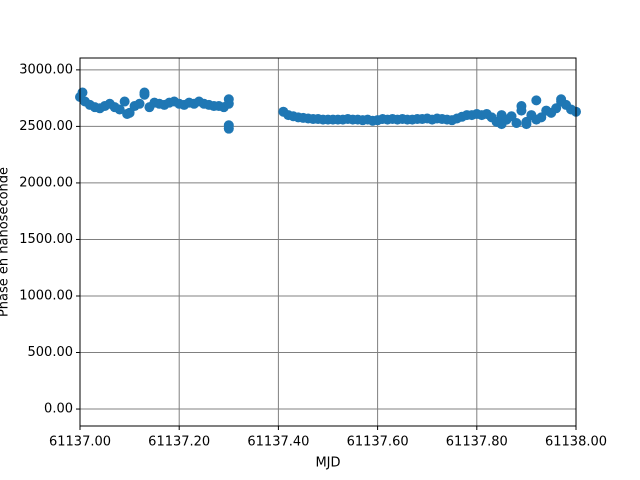 This screenshot has width=640, height=480. What do you see at coordinates (179, 442) in the screenshot?
I see `x-tick-label: 61137.20` at bounding box center [179, 442].